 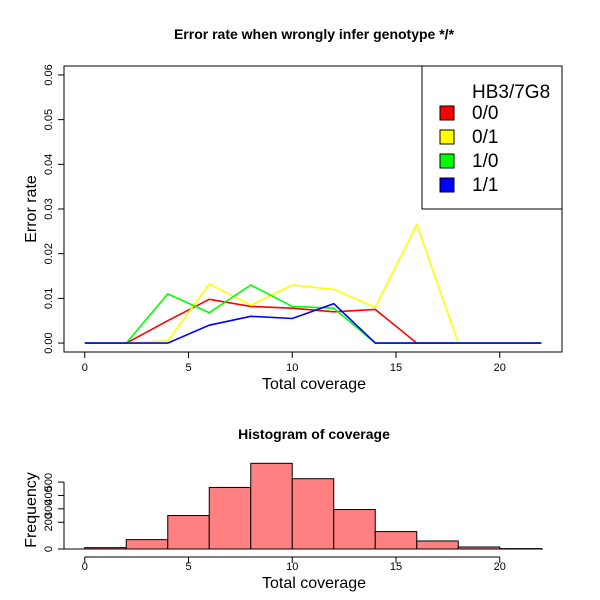 I want to click on histogram-bars, so click(x=313, y=506).